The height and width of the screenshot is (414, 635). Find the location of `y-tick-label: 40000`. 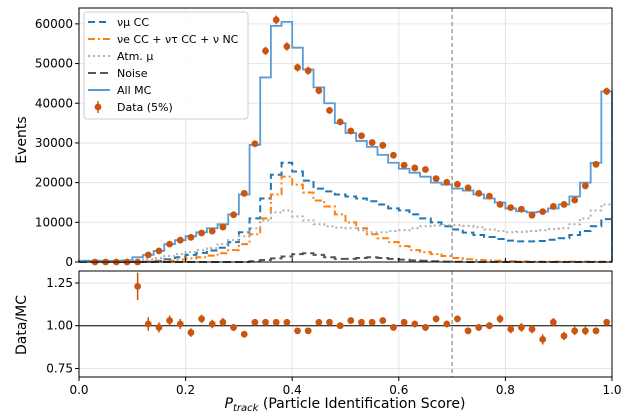

y-tick-label: 40000 is located at coordinates (54, 103).